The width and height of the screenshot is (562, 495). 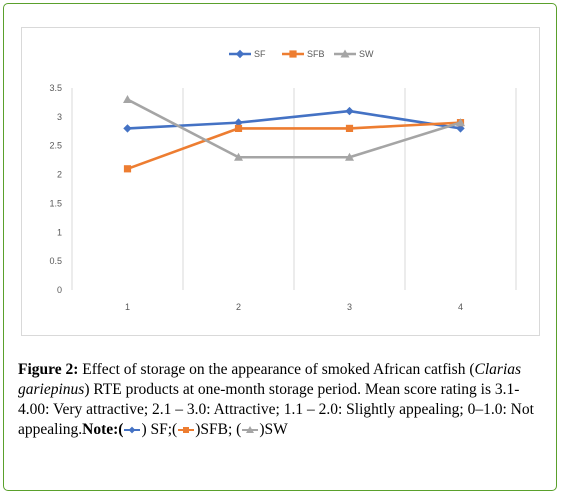 What do you see at coordinates (460, 307) in the screenshot?
I see `x-tick-label: 4` at bounding box center [460, 307].